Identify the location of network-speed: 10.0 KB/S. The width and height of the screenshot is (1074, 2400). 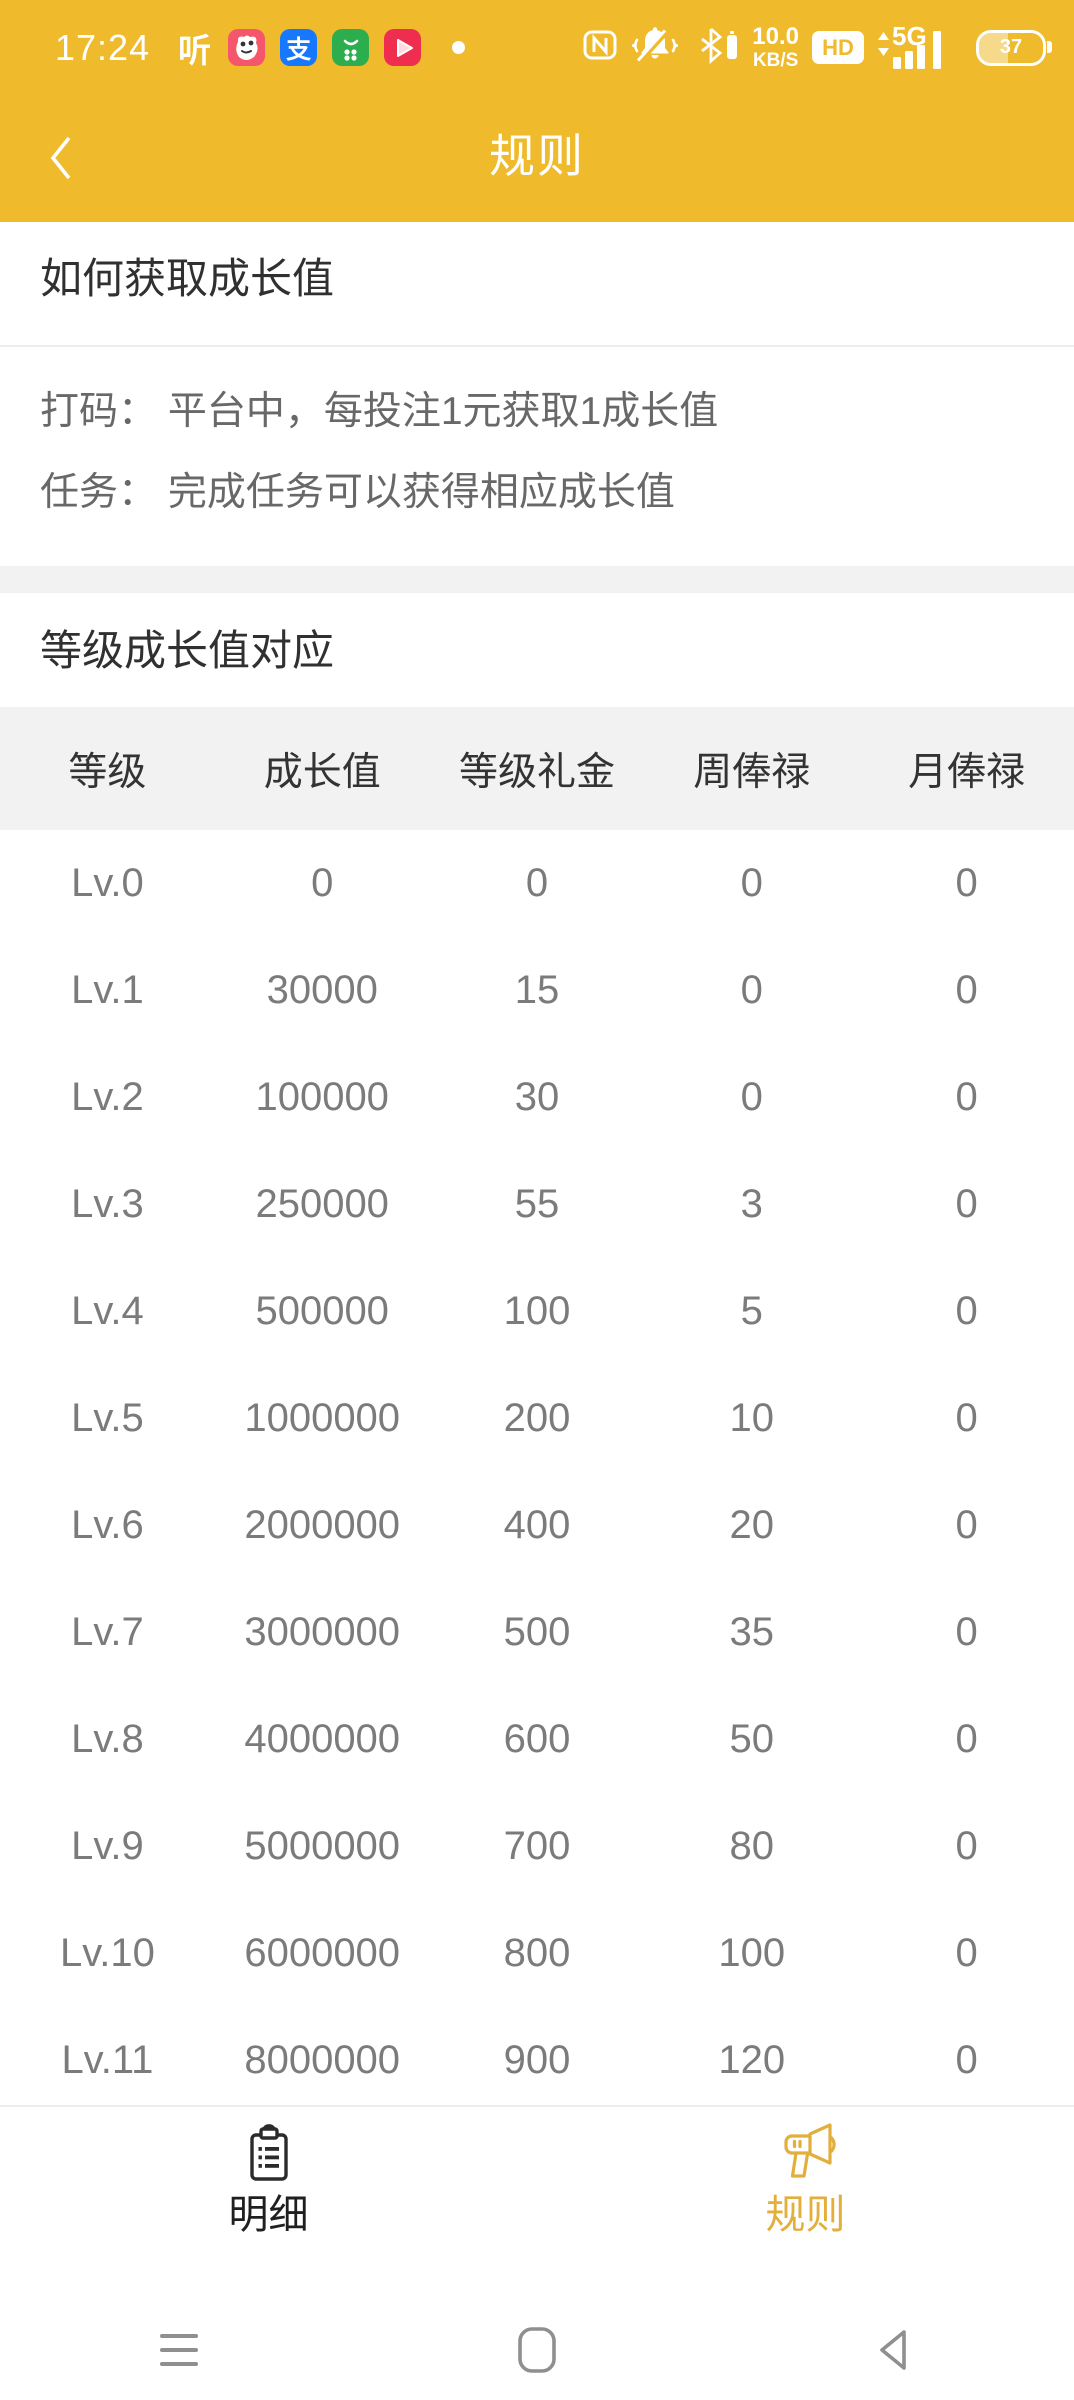
(775, 47).